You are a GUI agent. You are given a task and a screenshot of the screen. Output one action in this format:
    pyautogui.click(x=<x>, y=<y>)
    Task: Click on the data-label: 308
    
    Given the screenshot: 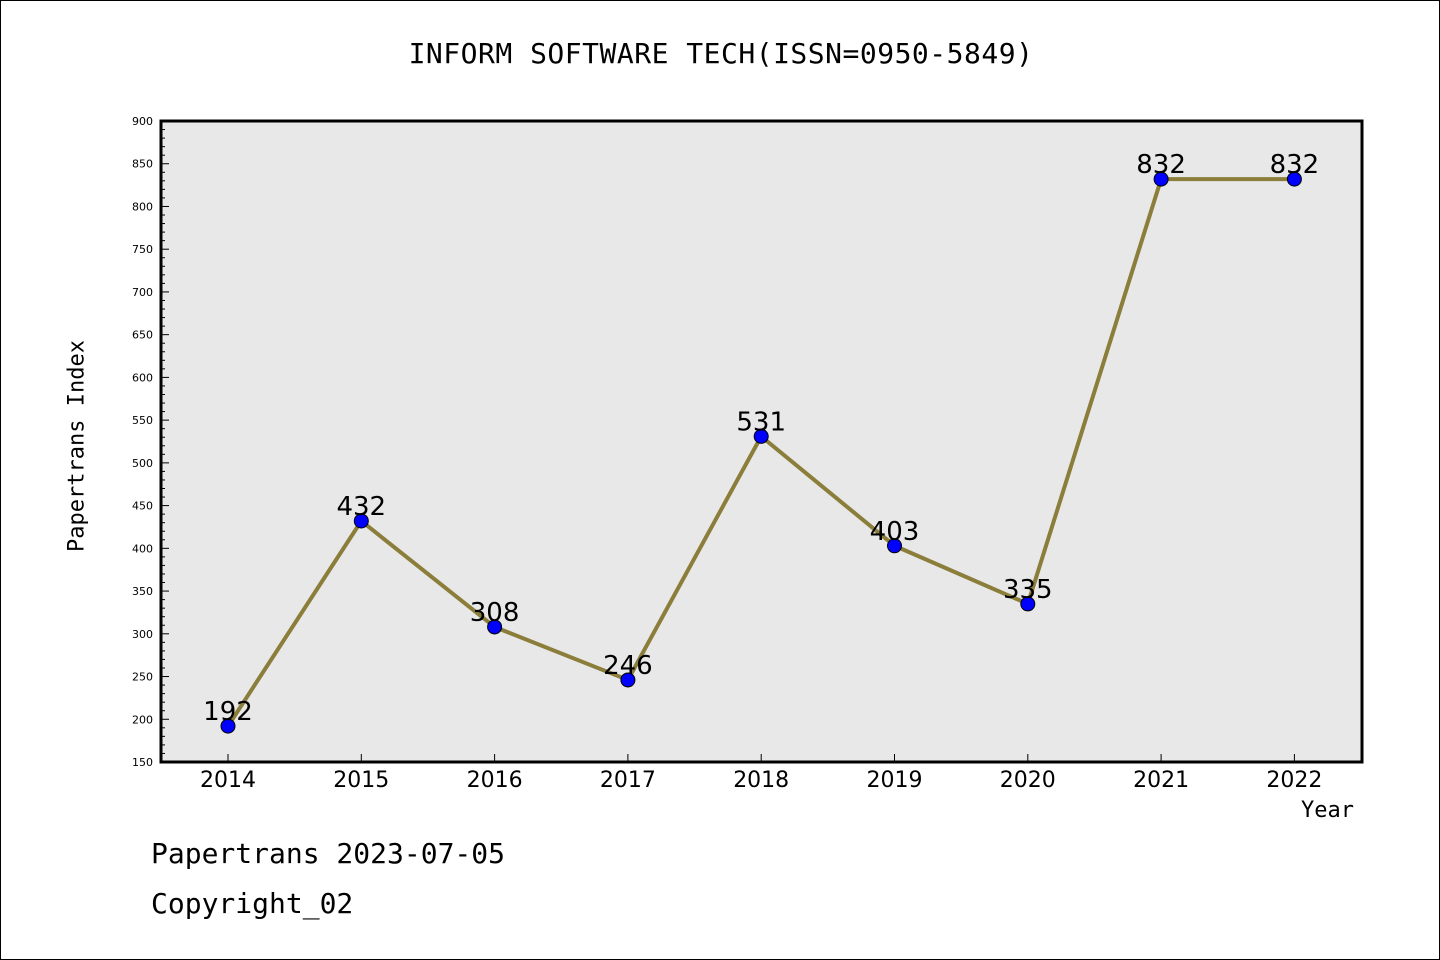 What is the action you would take?
    pyautogui.click(x=495, y=613)
    